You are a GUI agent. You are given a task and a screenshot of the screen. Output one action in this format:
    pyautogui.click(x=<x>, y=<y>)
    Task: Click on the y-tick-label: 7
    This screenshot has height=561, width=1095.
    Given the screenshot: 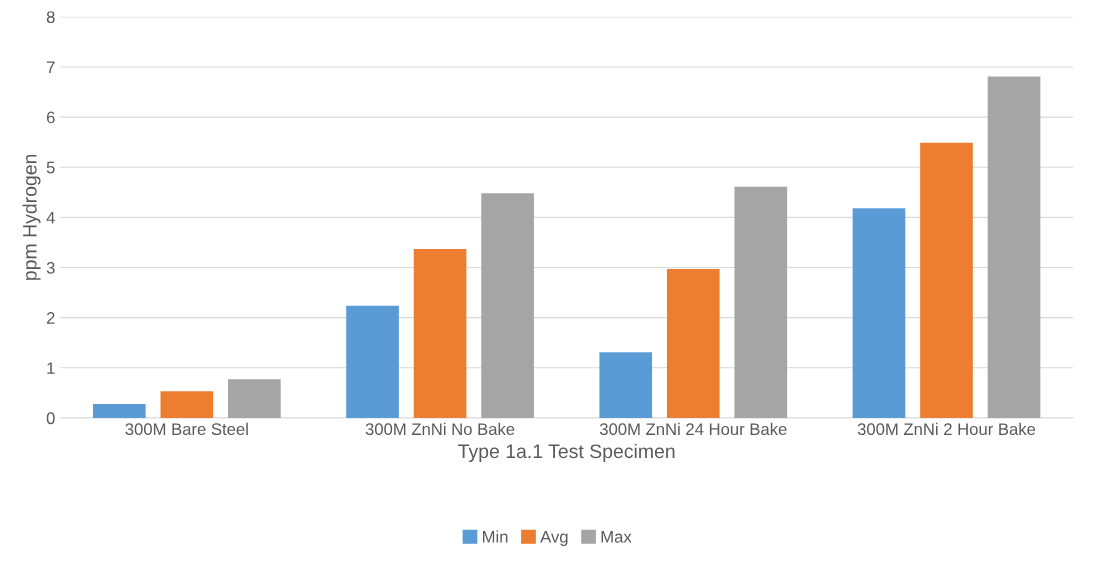 What is the action you would take?
    pyautogui.click(x=50, y=67)
    